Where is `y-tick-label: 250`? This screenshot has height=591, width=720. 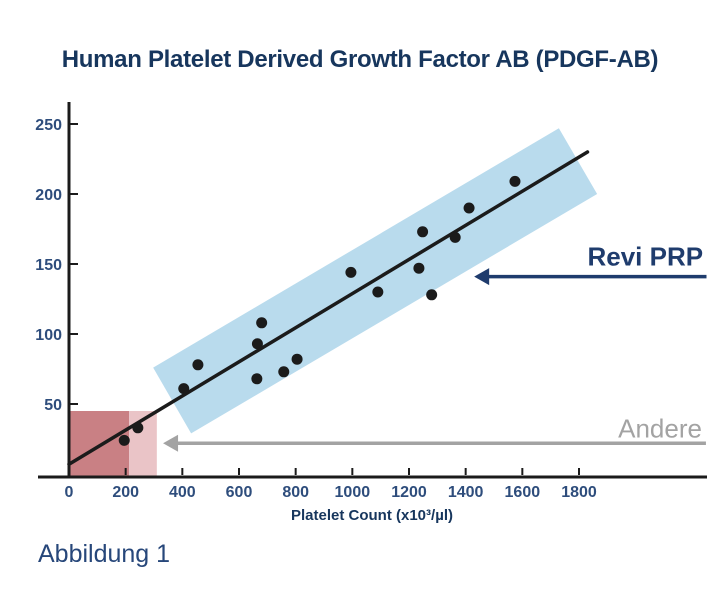 y-tick-label: 250 is located at coordinates (48, 125).